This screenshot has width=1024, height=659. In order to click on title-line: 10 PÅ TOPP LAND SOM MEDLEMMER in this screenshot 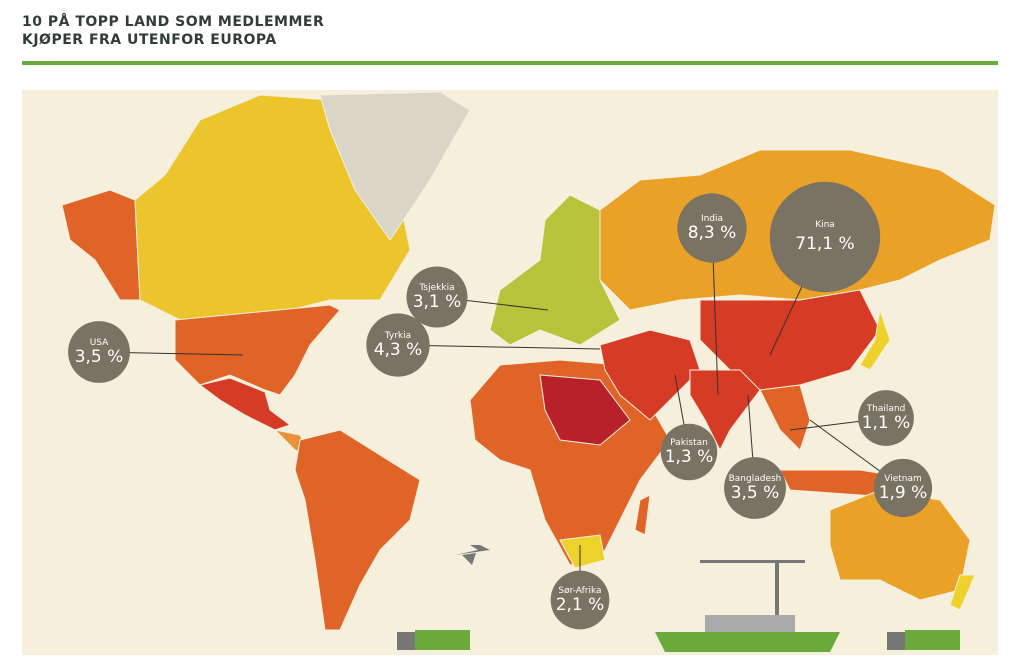, I will do `click(173, 21)`.